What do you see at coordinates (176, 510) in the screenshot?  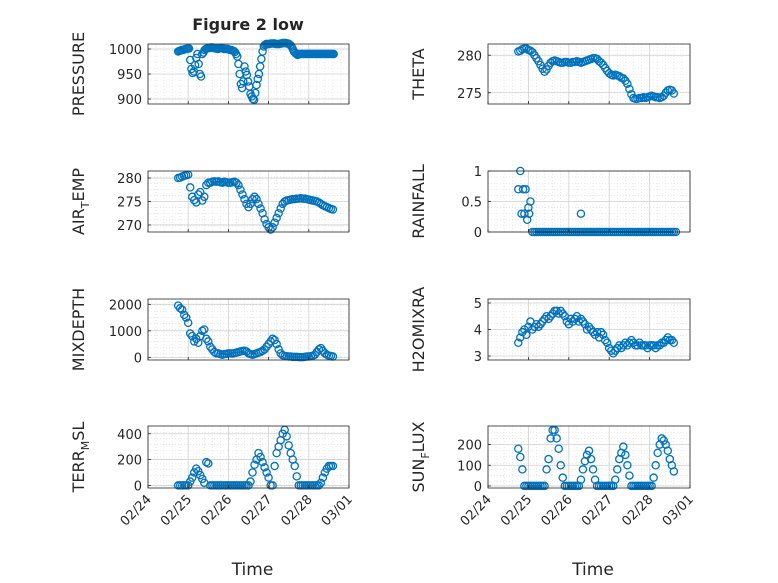 I see `x-tick-label: 02/25` at bounding box center [176, 510].